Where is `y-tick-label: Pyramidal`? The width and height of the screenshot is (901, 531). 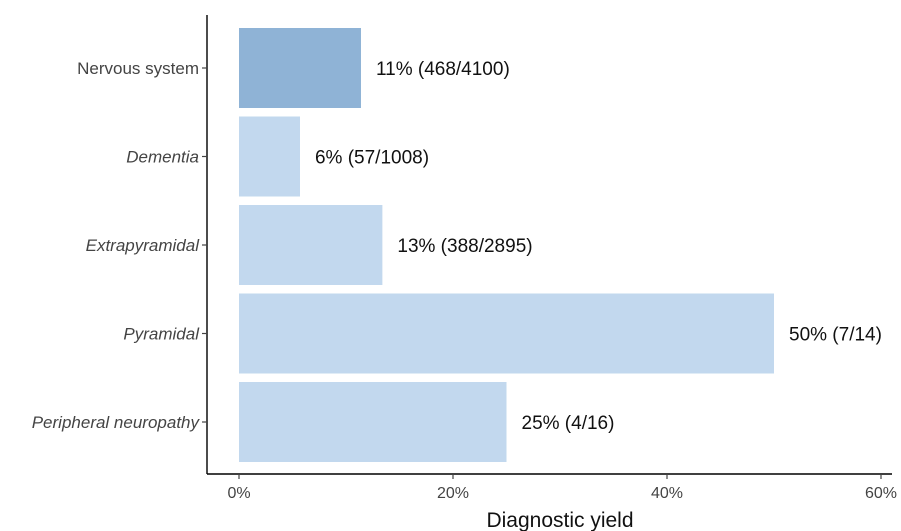
y-tick-label: Pyramidal is located at coordinates (161, 334).